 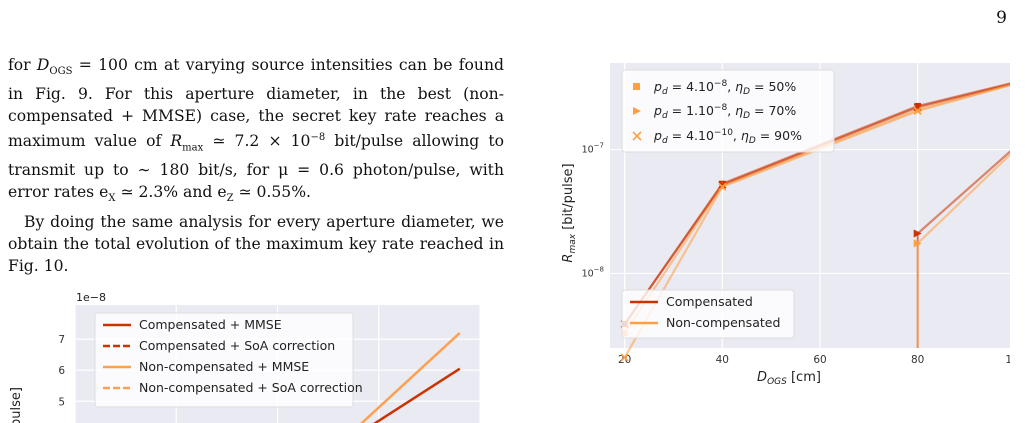 What do you see at coordinates (819, 360) in the screenshot?
I see `x-tick-label: 60` at bounding box center [819, 360].